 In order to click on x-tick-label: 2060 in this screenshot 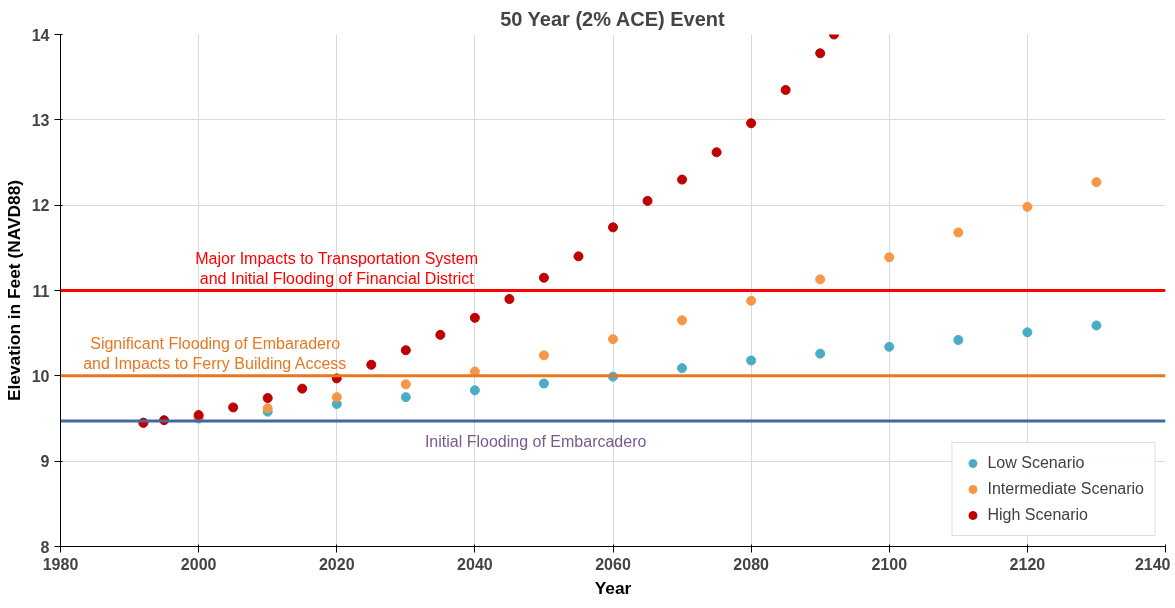, I will do `click(613, 564)`.